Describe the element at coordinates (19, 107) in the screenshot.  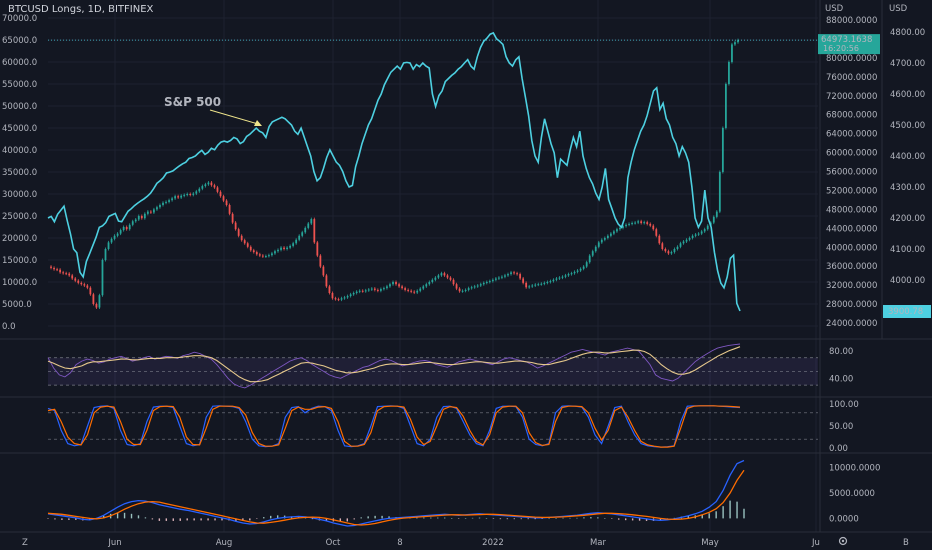
I see `left-axis-label: 50000.0` at that location.